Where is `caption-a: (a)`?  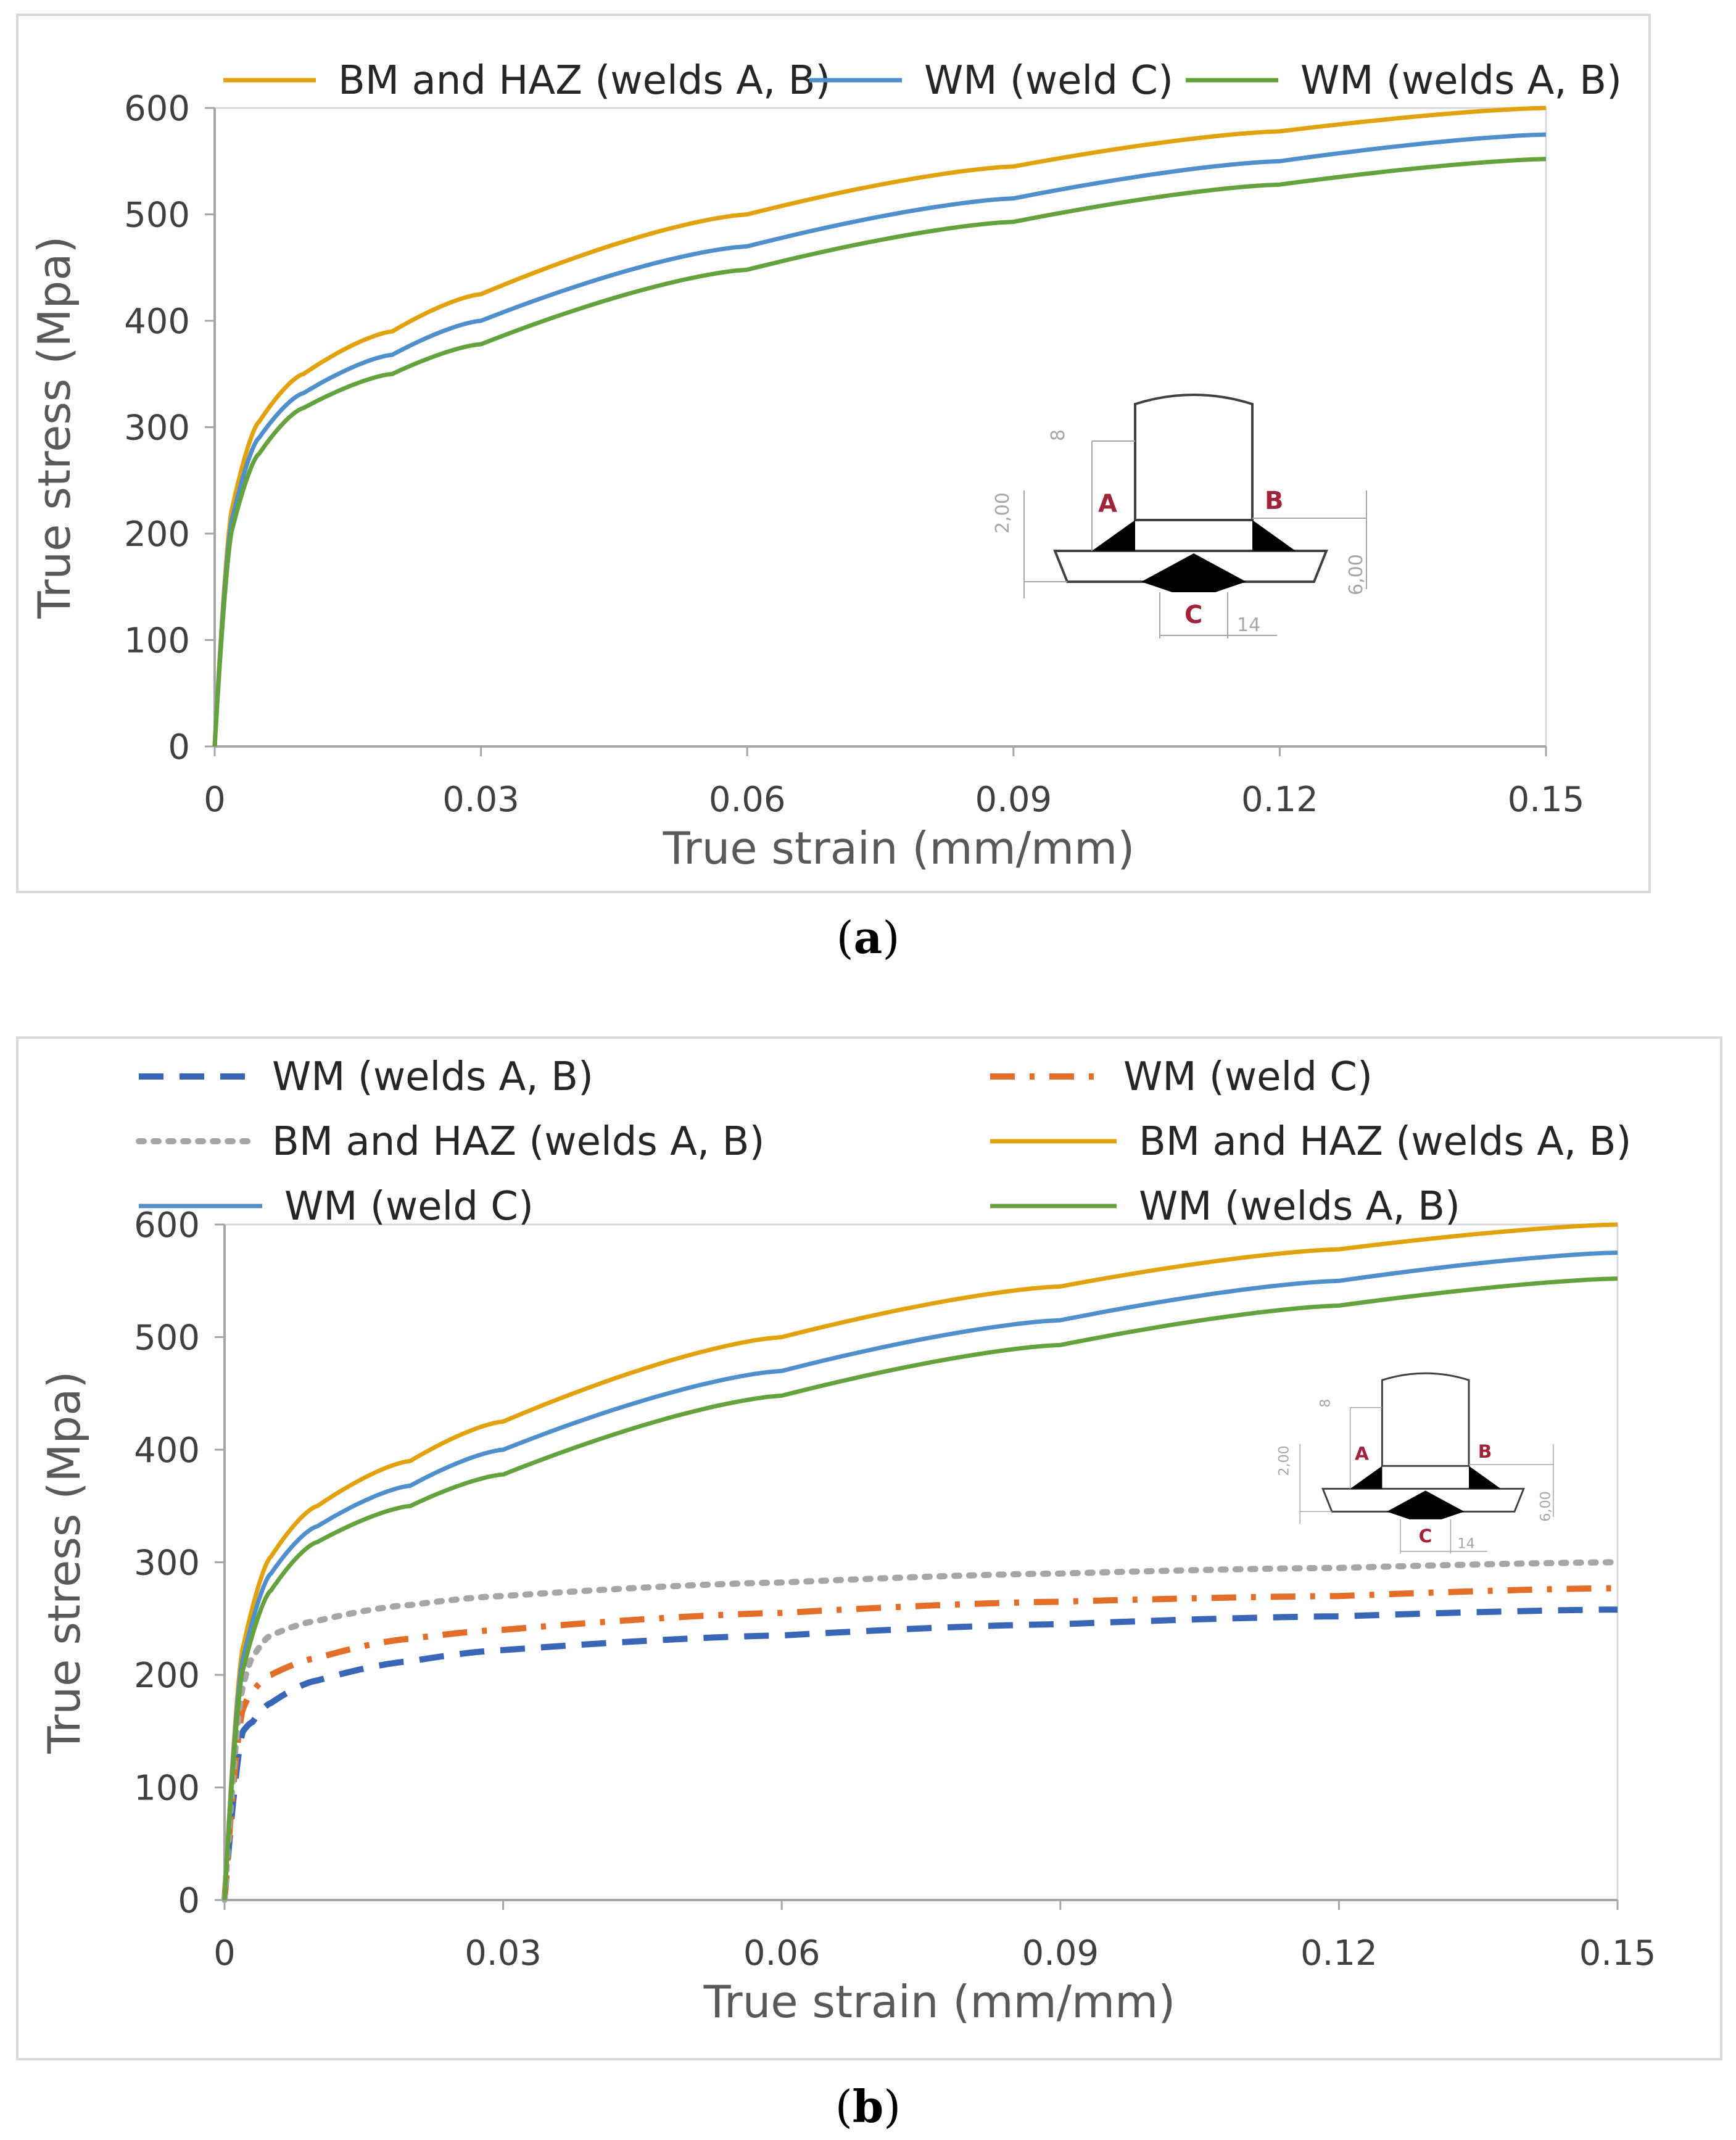
caption-a: (a) is located at coordinates (868, 937).